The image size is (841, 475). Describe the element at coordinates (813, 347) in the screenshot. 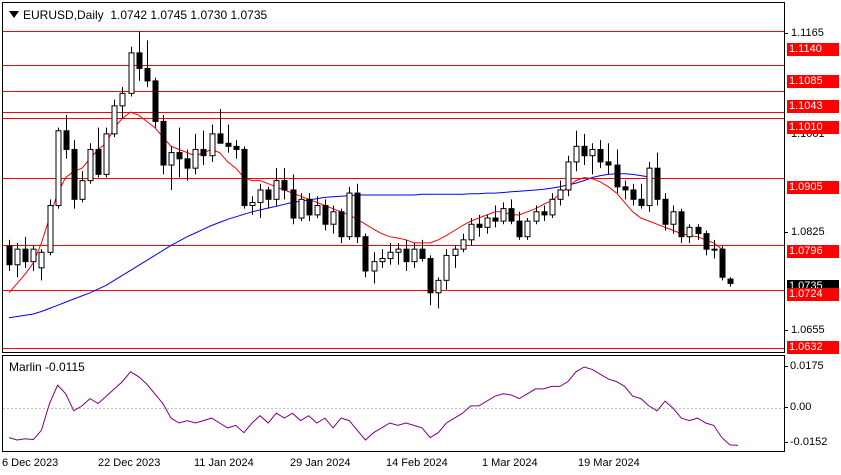

I see `level-label-8: 1.0632` at that location.